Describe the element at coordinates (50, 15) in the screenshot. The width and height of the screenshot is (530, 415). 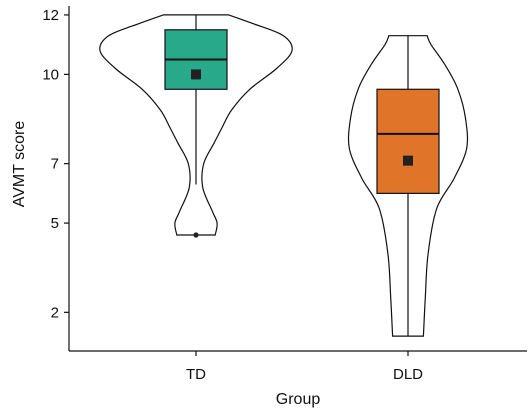
I see `y-tick-label: 12` at that location.